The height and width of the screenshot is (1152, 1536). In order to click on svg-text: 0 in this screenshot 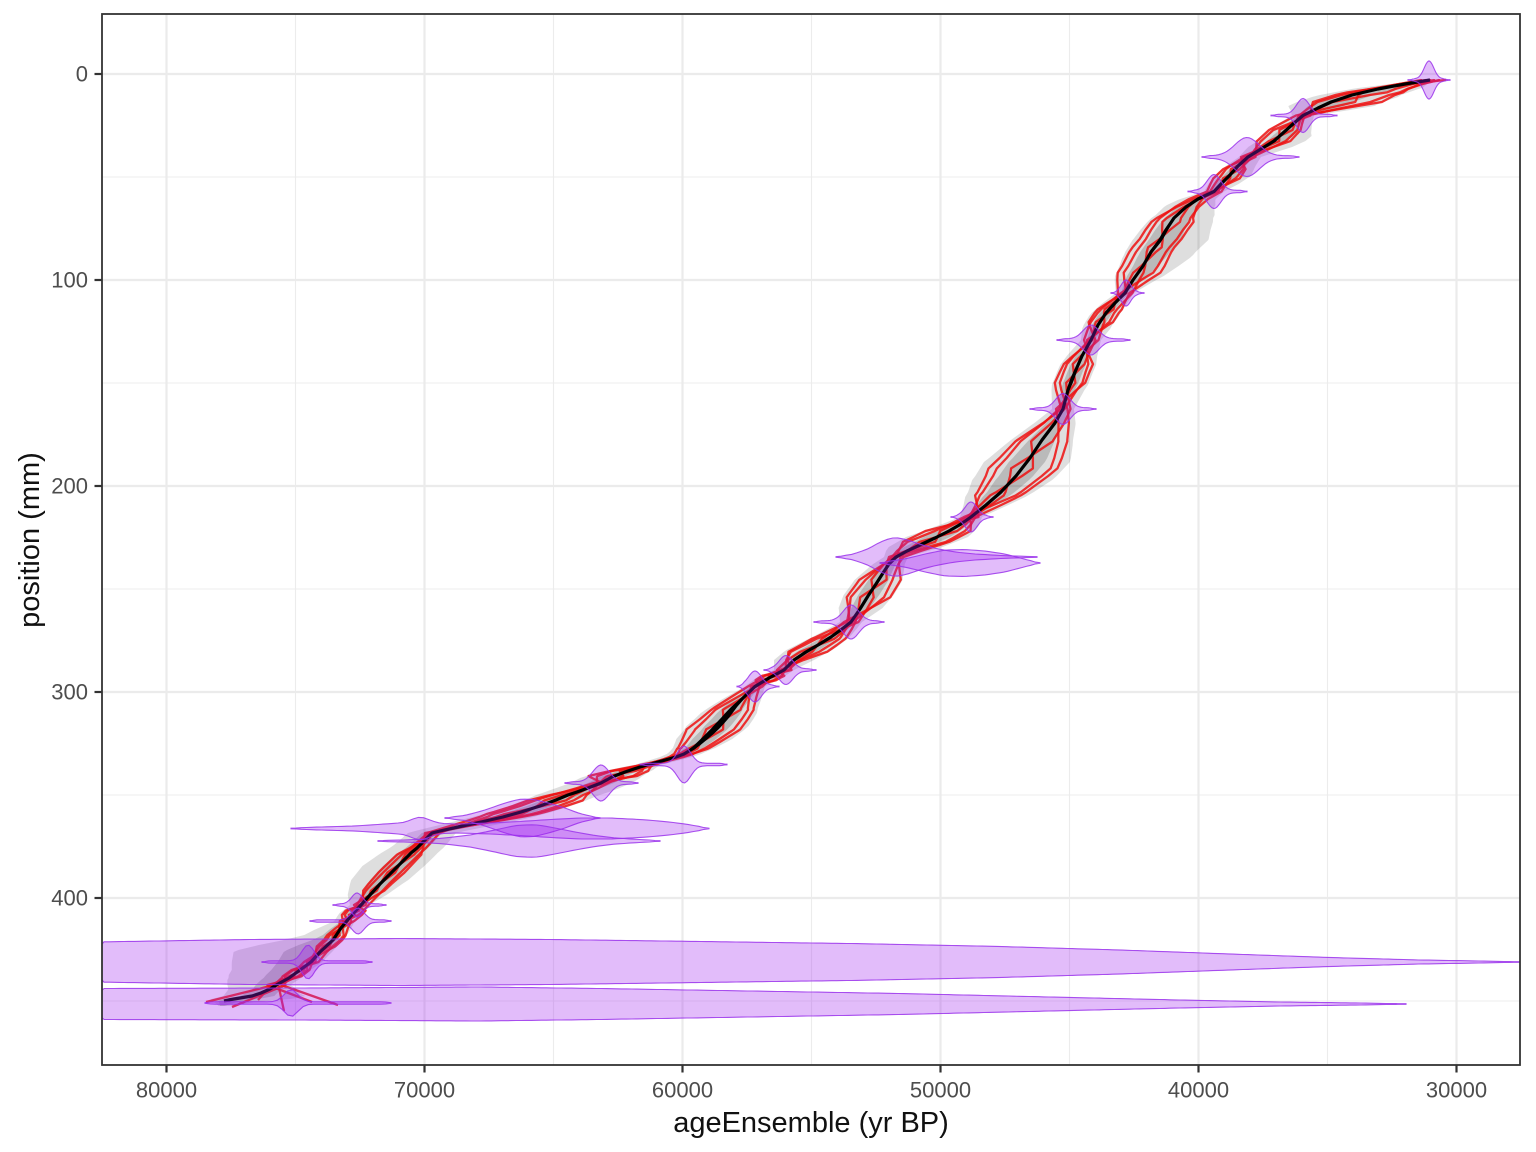, I will do `click(82, 74)`.